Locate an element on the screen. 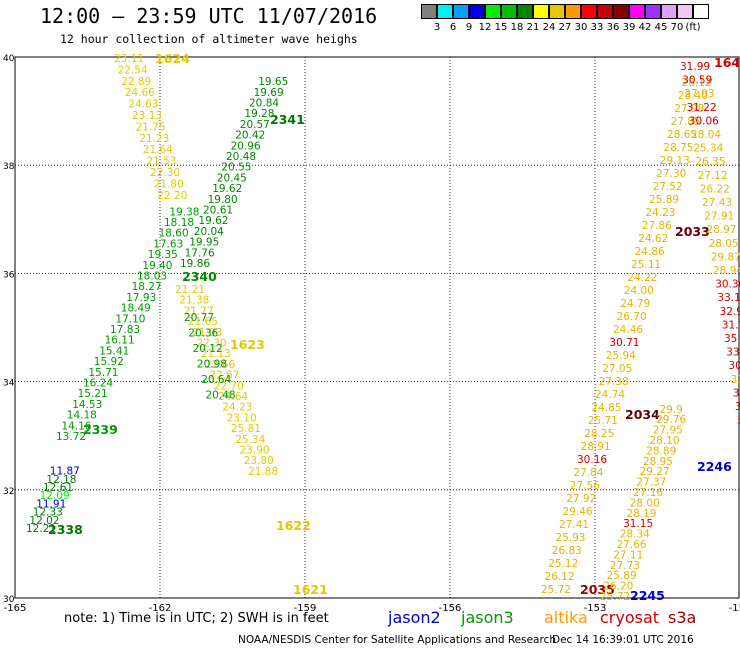 This screenshot has height=650, width=740. swh-value: 27.41 is located at coordinates (574, 525).